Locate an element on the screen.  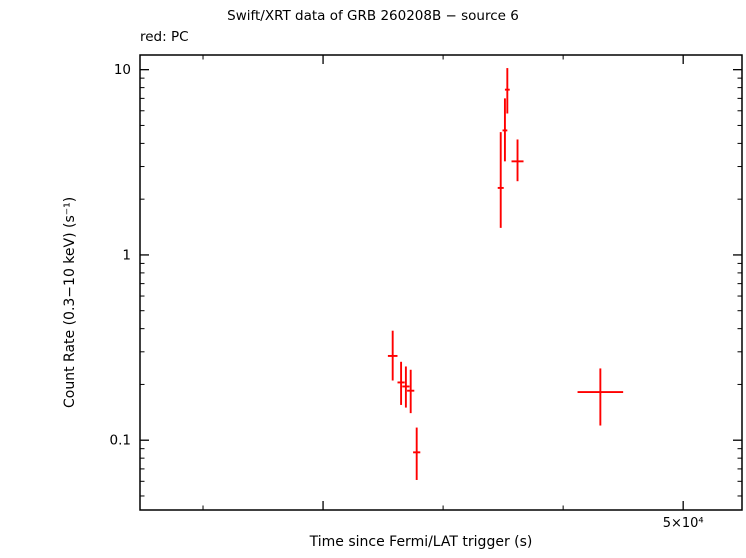
y-tick-label: 0.1 is located at coordinates (120, 441).